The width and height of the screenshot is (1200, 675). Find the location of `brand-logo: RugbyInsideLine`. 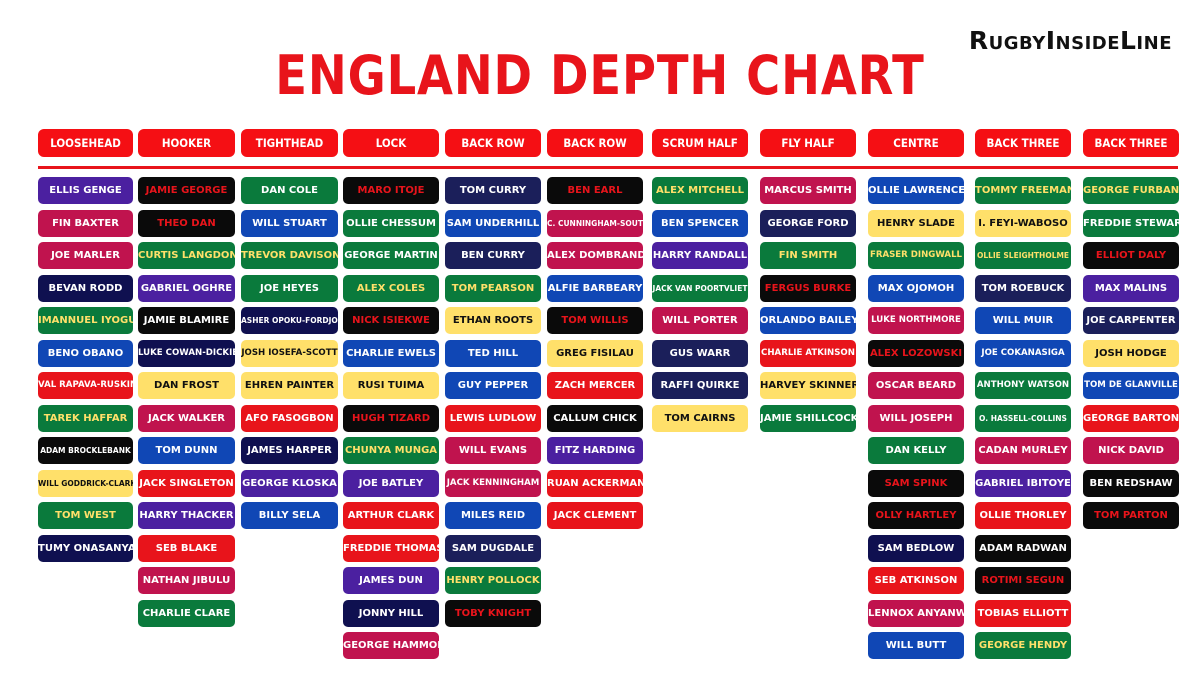

brand-logo: RugbyInsideLine is located at coordinates (1070, 40).